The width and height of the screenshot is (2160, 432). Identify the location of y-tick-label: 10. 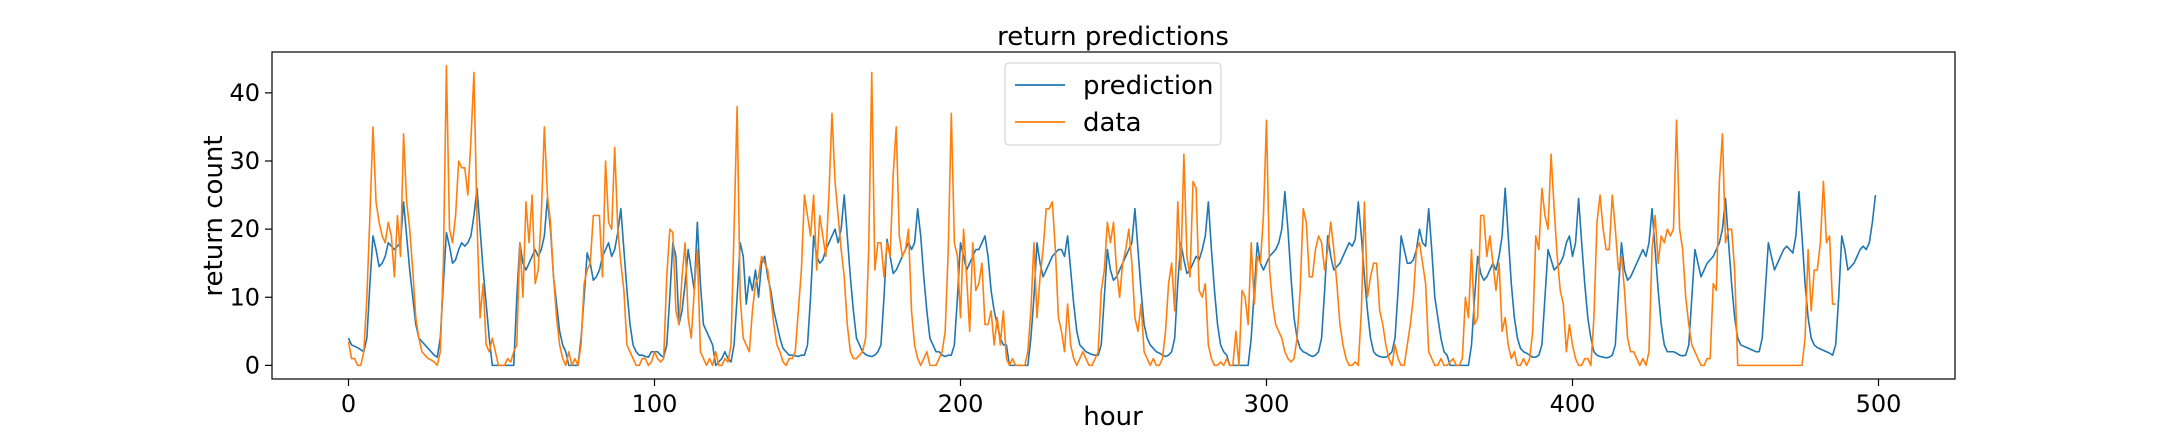
(244, 297).